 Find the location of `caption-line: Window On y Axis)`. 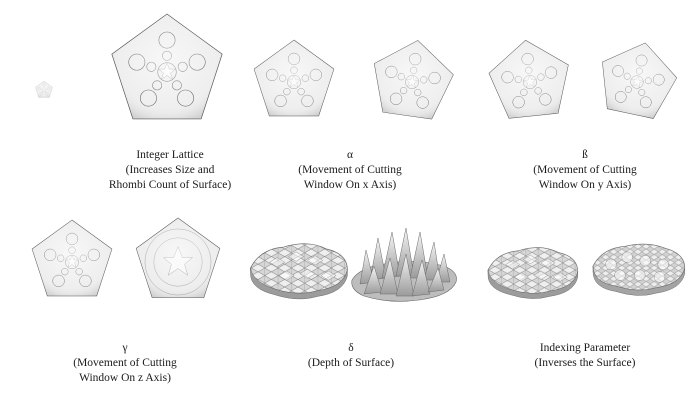

caption-line: Window On y Axis) is located at coordinates (585, 185).